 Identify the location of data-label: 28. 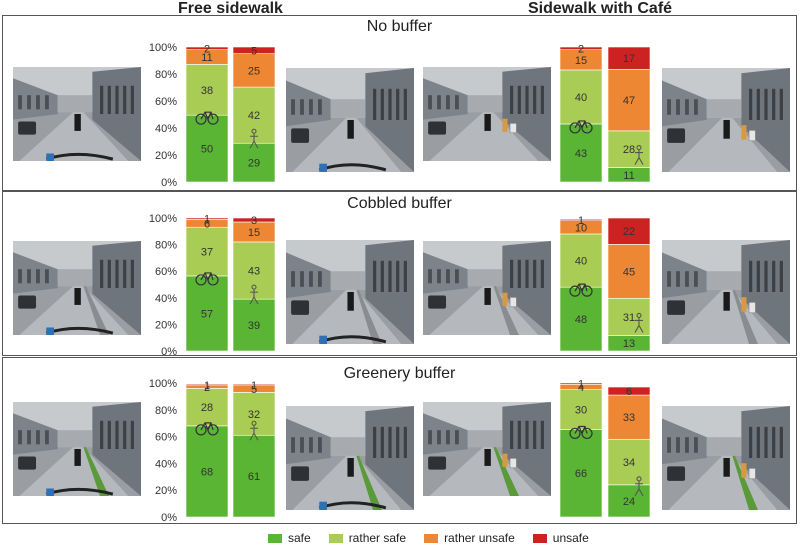
(207, 408).